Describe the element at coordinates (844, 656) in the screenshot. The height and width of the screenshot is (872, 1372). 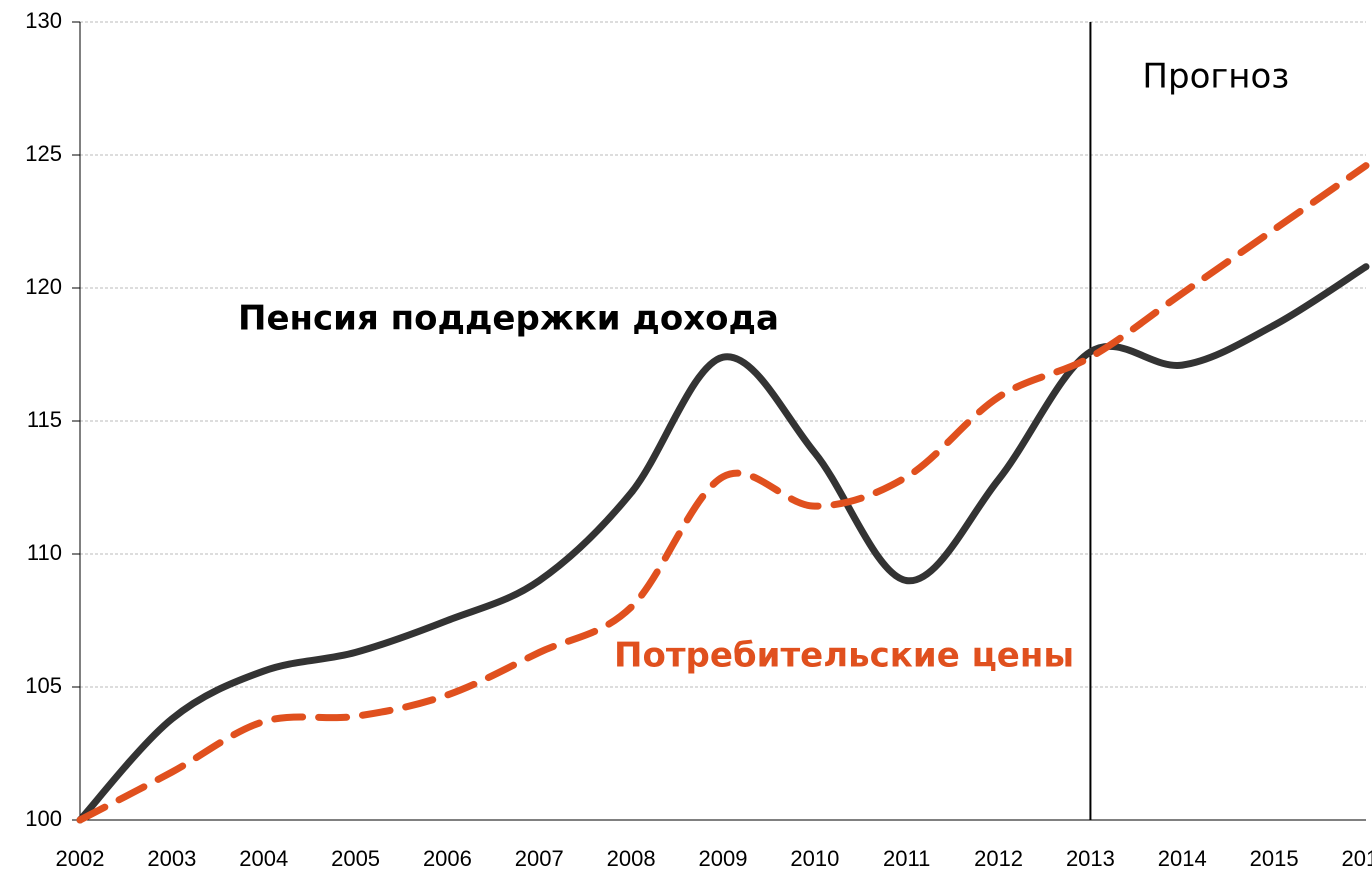
I see `series-label: Потребительские цены` at that location.